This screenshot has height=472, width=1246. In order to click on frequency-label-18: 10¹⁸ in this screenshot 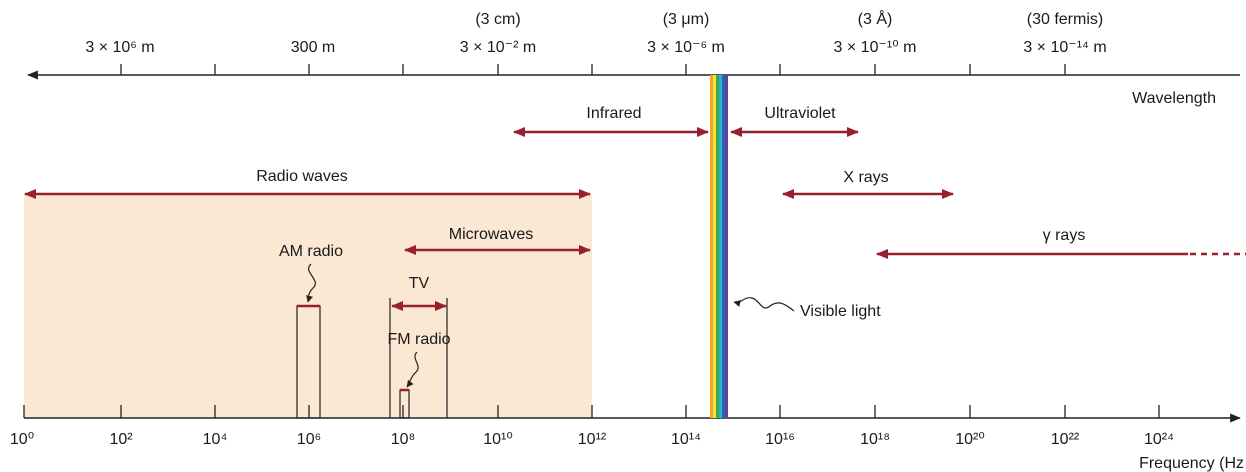, I will do `click(875, 439)`.